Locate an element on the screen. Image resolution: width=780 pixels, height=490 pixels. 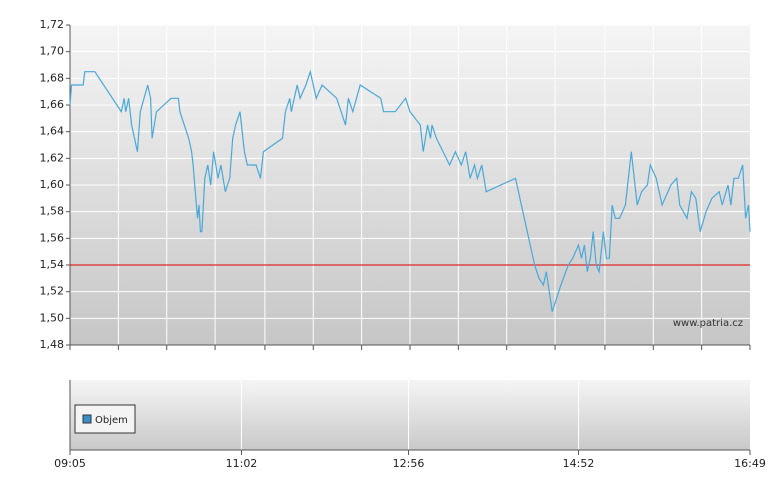
y-tick-label: 1,68 is located at coordinates (52, 77).